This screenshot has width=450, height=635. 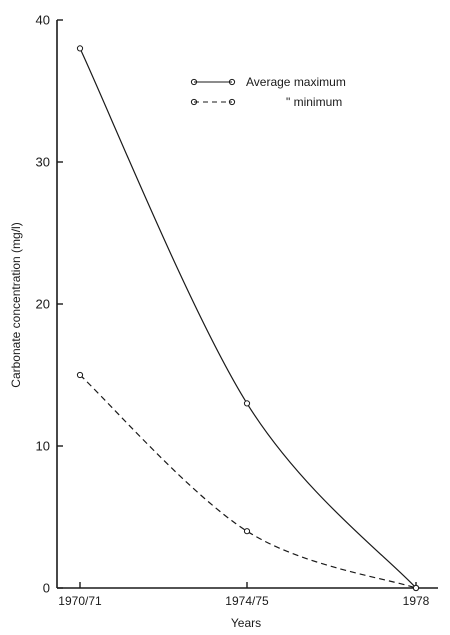 What do you see at coordinates (232, 102) in the screenshot?
I see `legend-marker-minimum-end` at bounding box center [232, 102].